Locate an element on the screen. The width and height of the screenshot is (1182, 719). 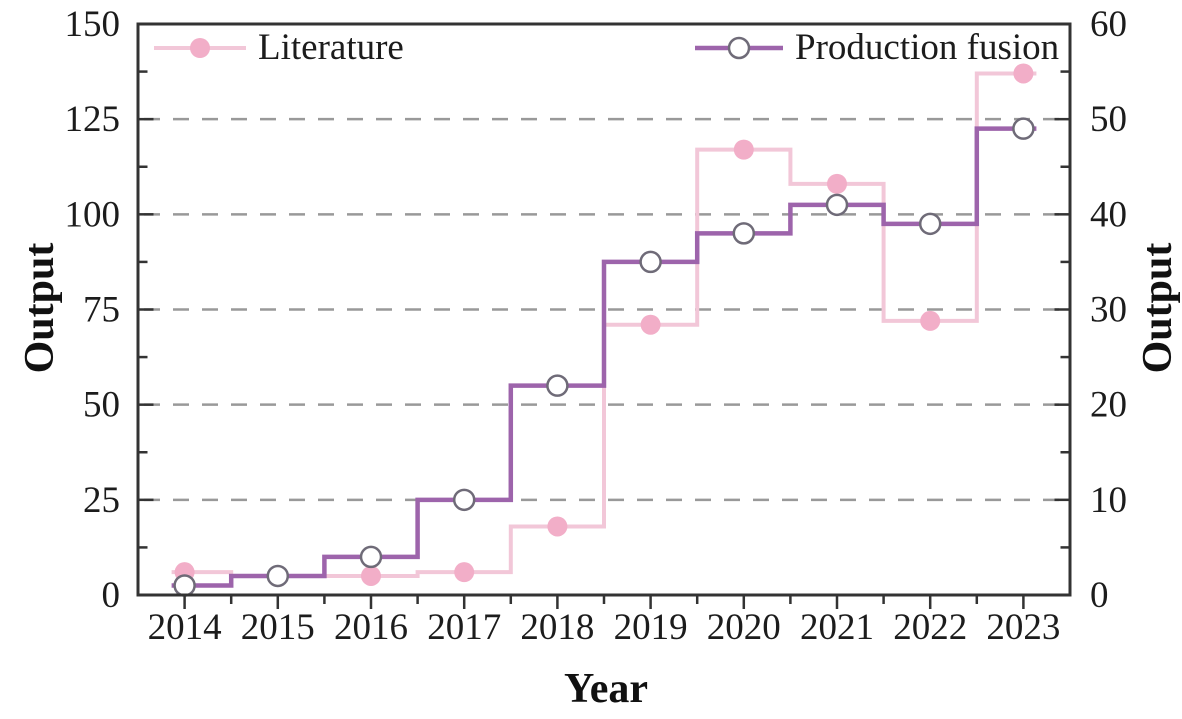
y-tick-label-left: 25 is located at coordinates (101, 500).